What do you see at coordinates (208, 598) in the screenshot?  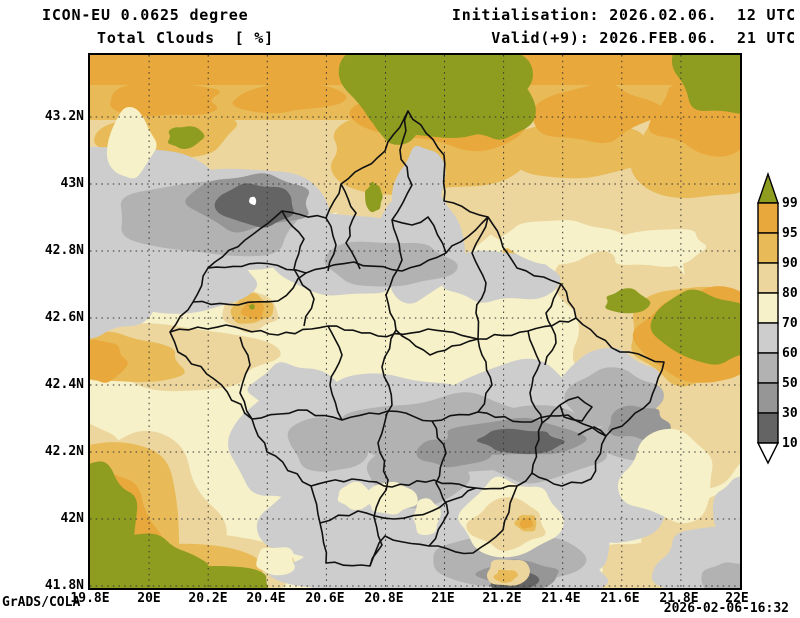 I see `lon-axis-label: 20.2E` at bounding box center [208, 598].